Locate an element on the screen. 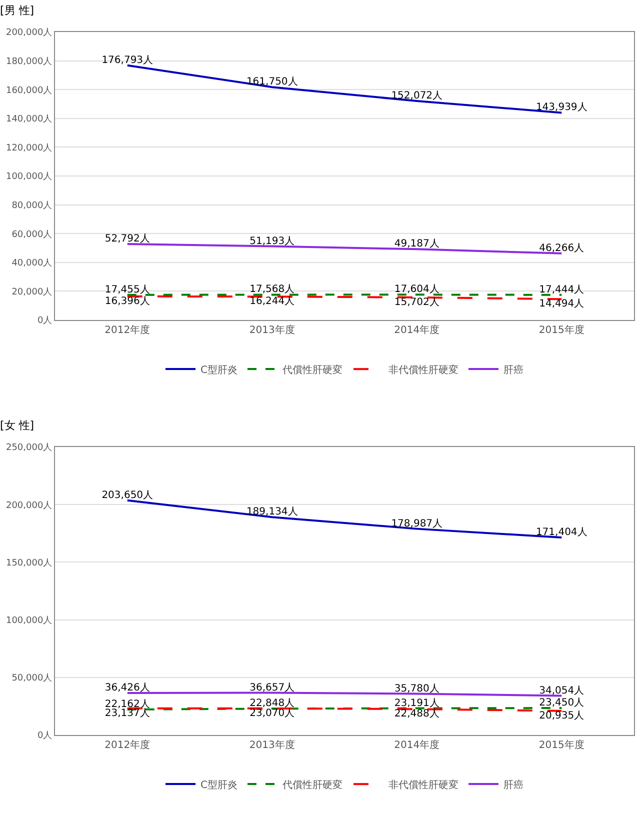  chart-title: [男 性] is located at coordinates (17, 10).